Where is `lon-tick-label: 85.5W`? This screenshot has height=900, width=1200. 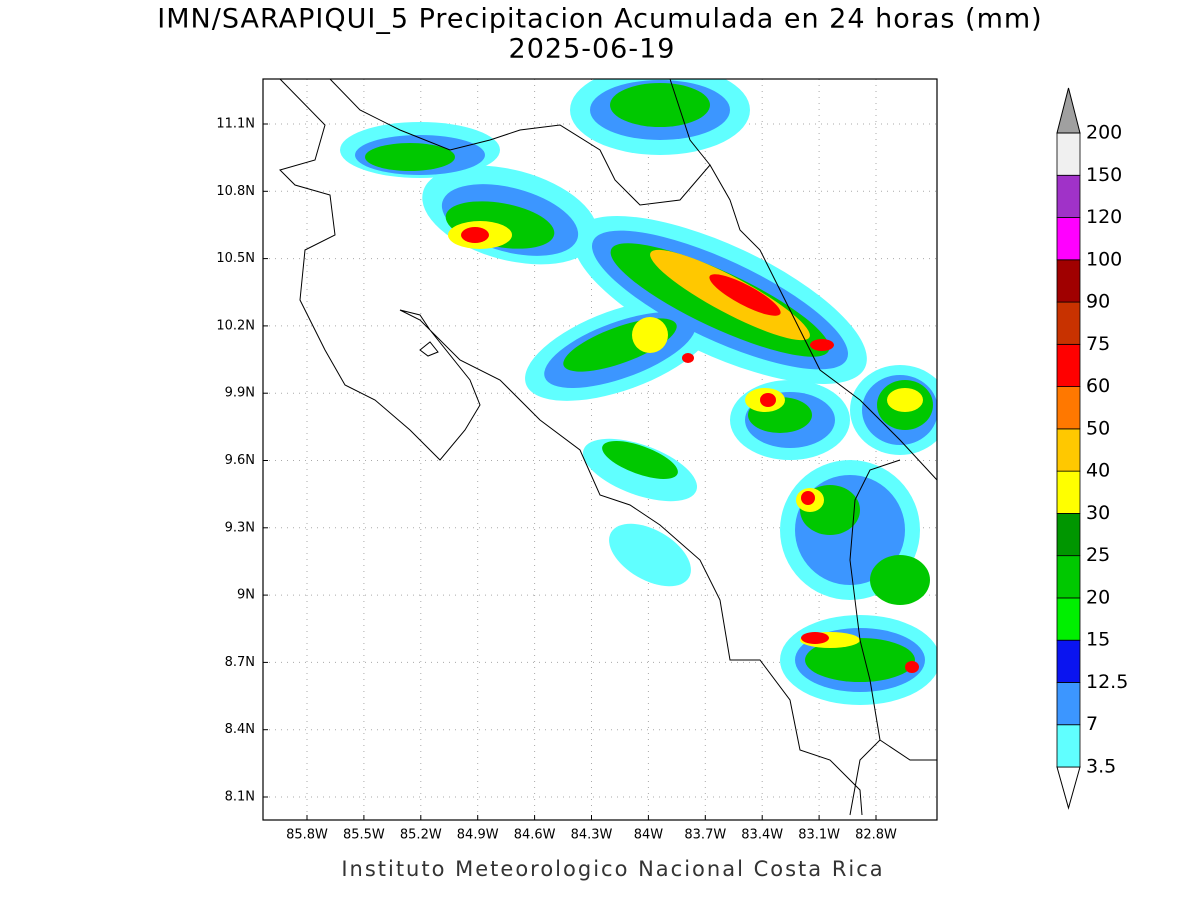
lon-tick-label: 85.5W is located at coordinates (364, 835).